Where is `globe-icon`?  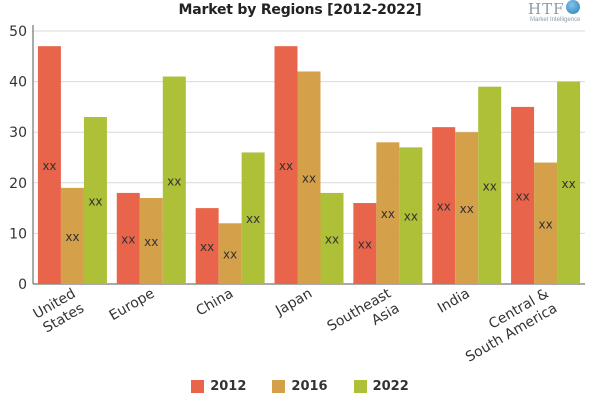 globe-icon is located at coordinates (573, 7).